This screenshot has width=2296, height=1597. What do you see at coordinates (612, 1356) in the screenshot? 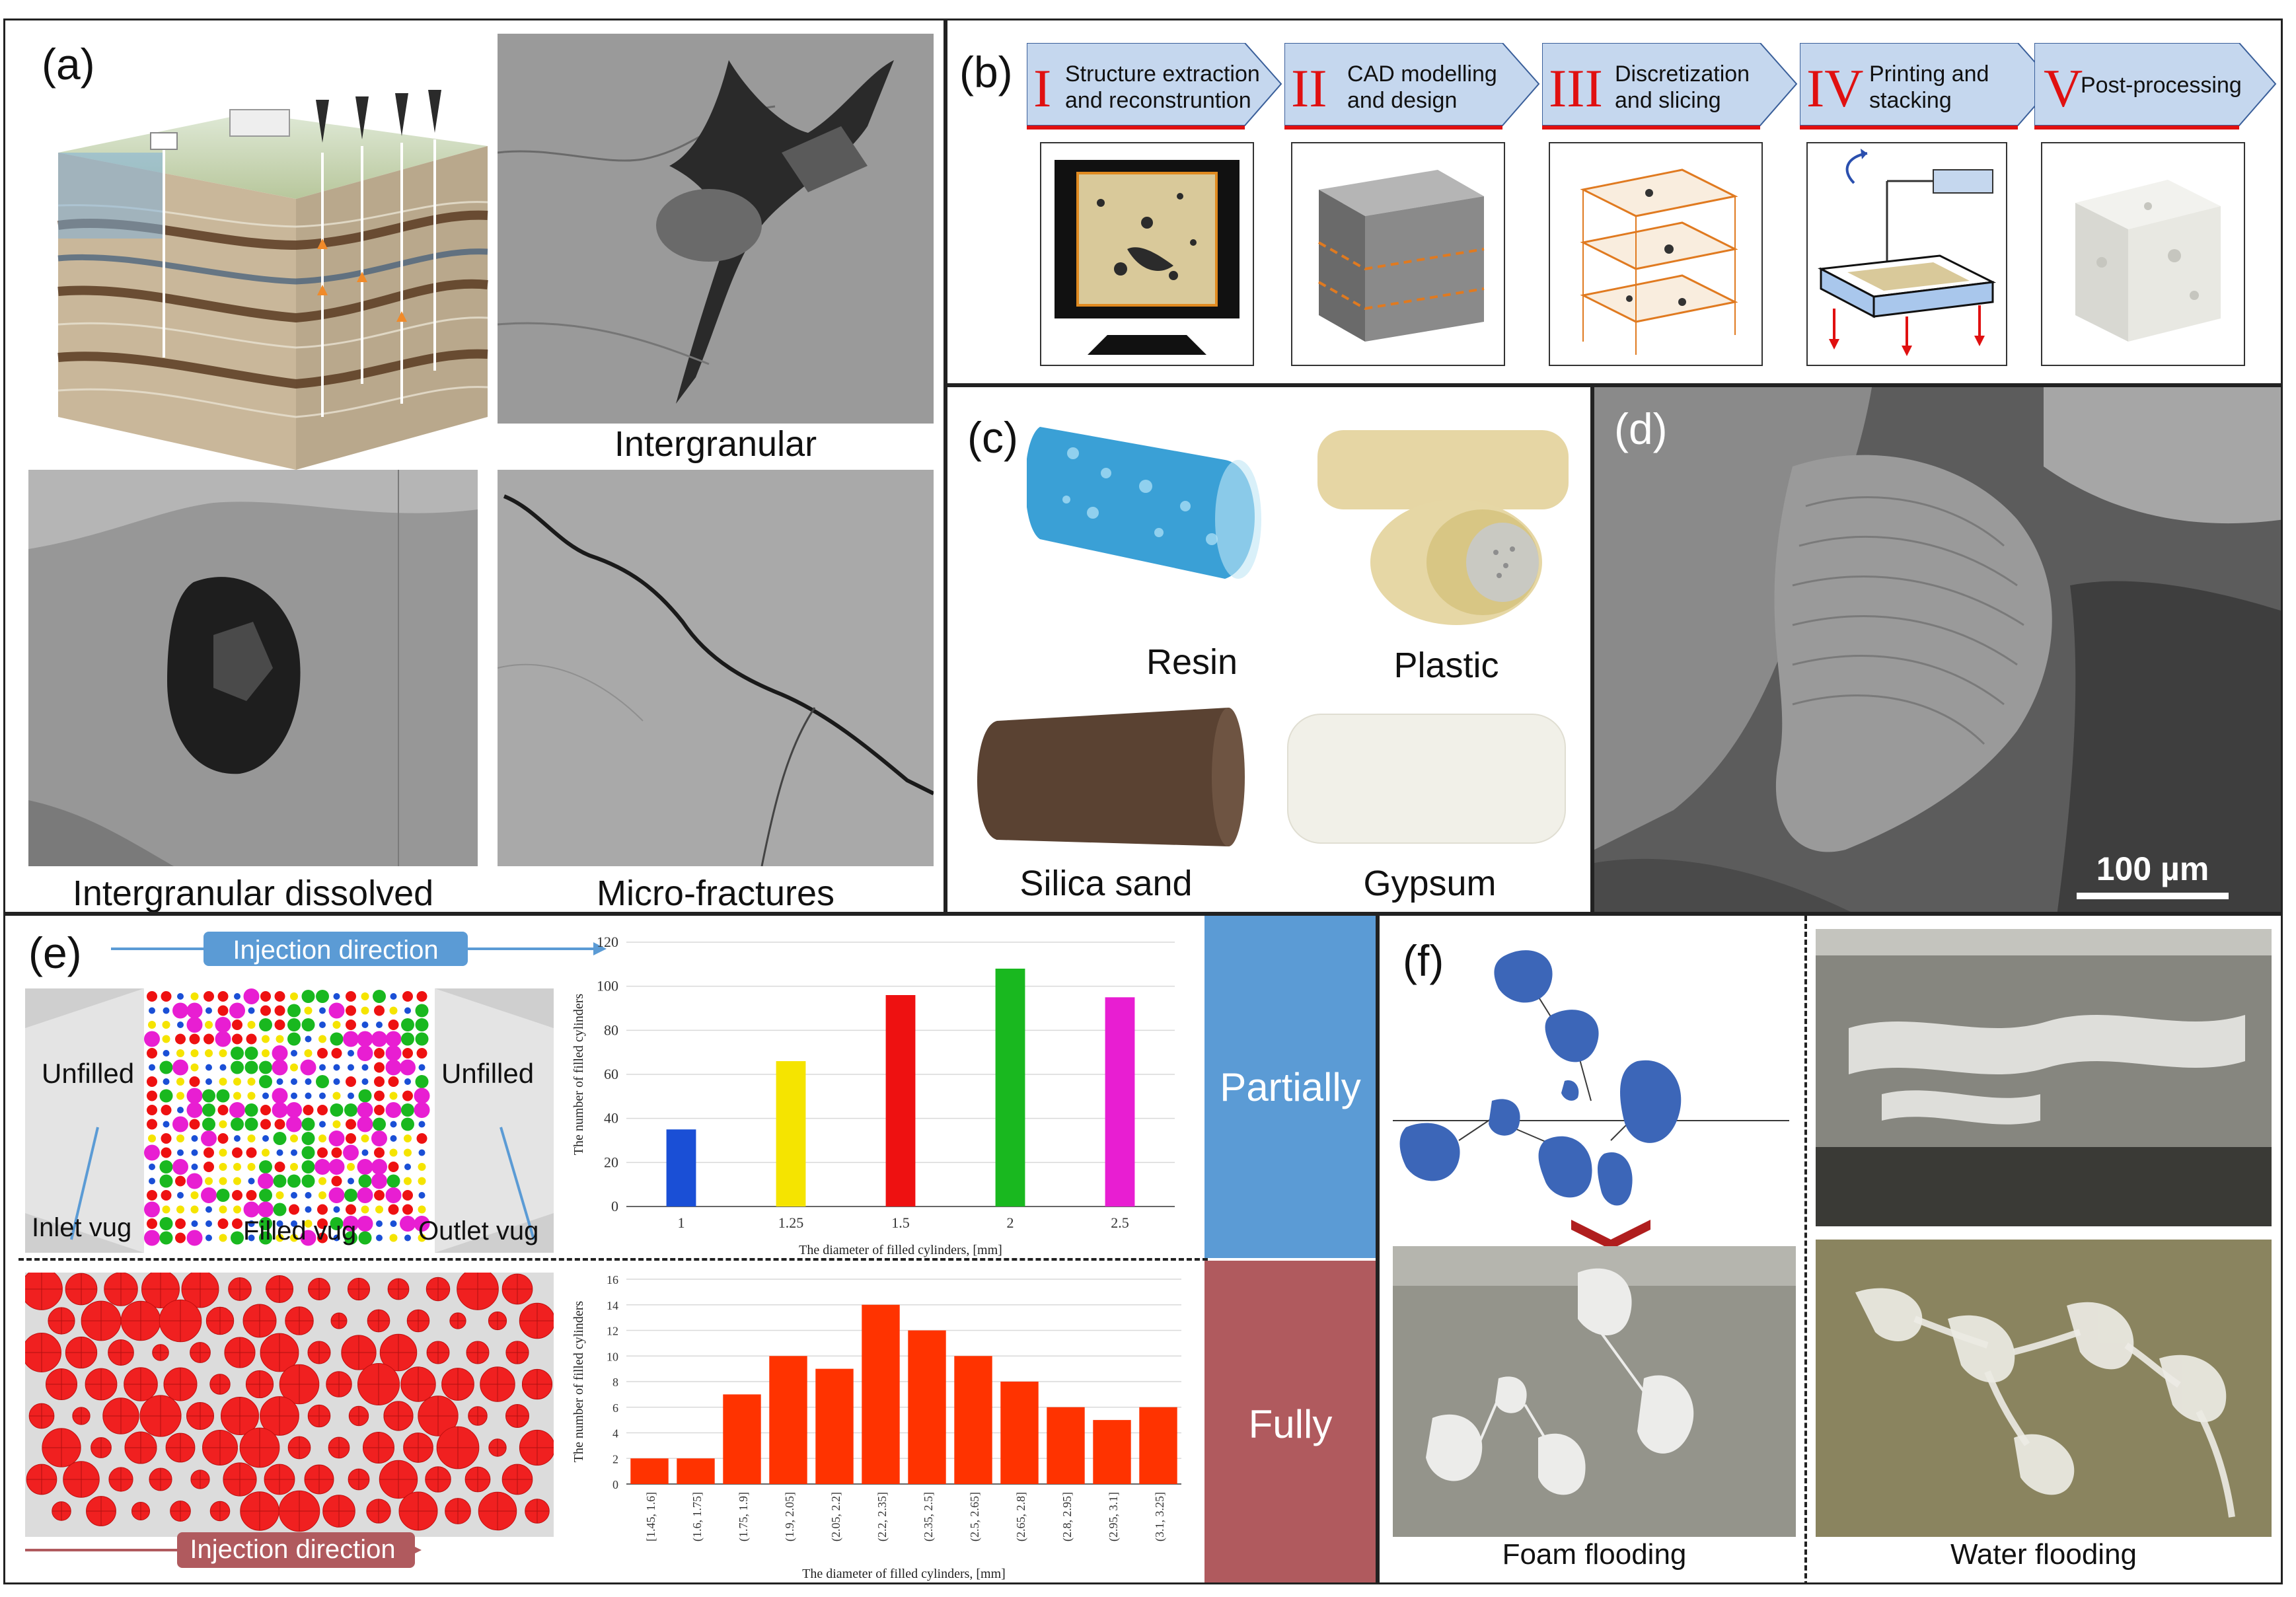
I see `y-tick-label: 10` at bounding box center [612, 1356].